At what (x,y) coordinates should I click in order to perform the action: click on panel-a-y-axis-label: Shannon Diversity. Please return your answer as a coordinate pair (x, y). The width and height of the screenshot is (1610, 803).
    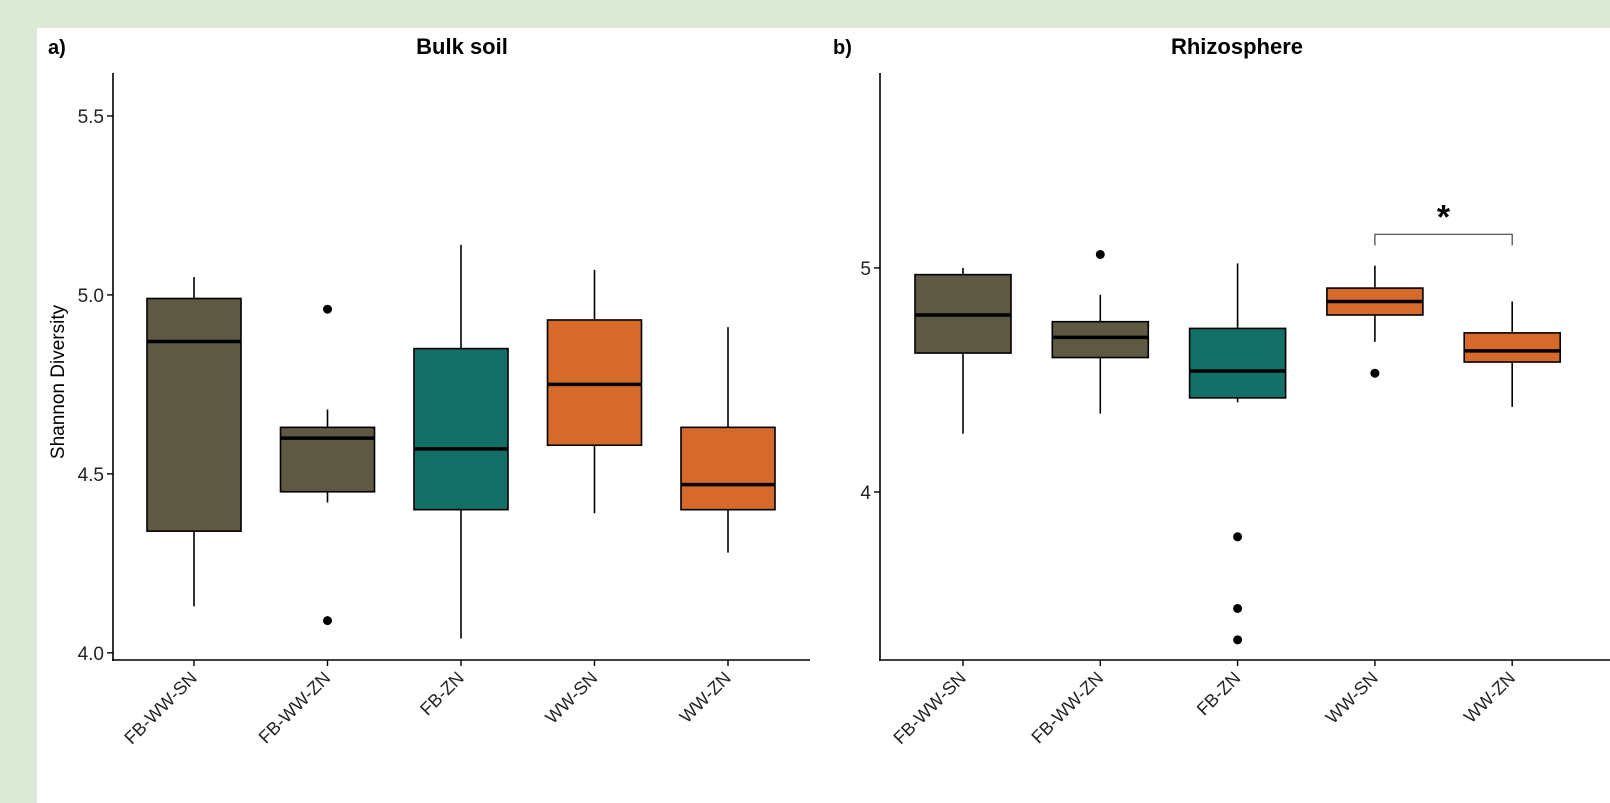
    Looking at the image, I should click on (58, 381).